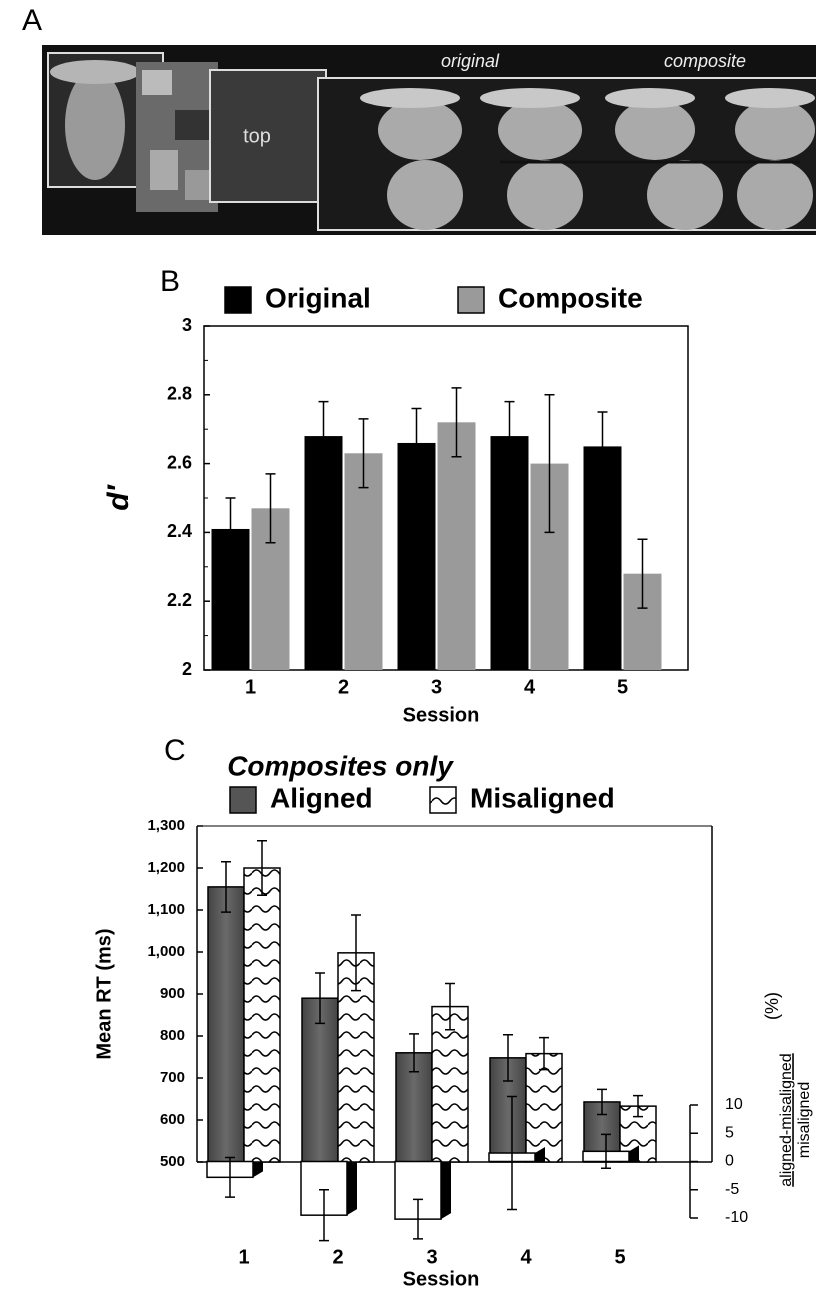 This screenshot has height=1294, width=816. Describe the element at coordinates (429, 140) in the screenshot. I see `stimulus-strip: top` at that location.